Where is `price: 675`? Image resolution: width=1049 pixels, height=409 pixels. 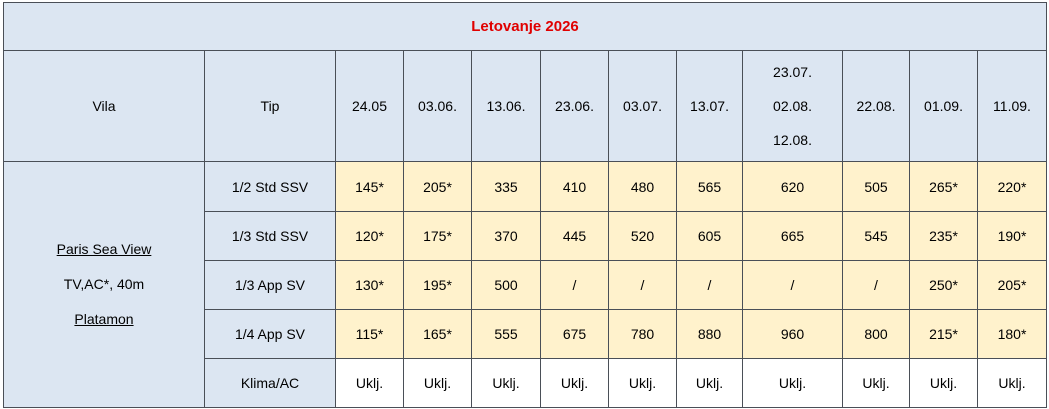 price: 675 is located at coordinates (574, 334).